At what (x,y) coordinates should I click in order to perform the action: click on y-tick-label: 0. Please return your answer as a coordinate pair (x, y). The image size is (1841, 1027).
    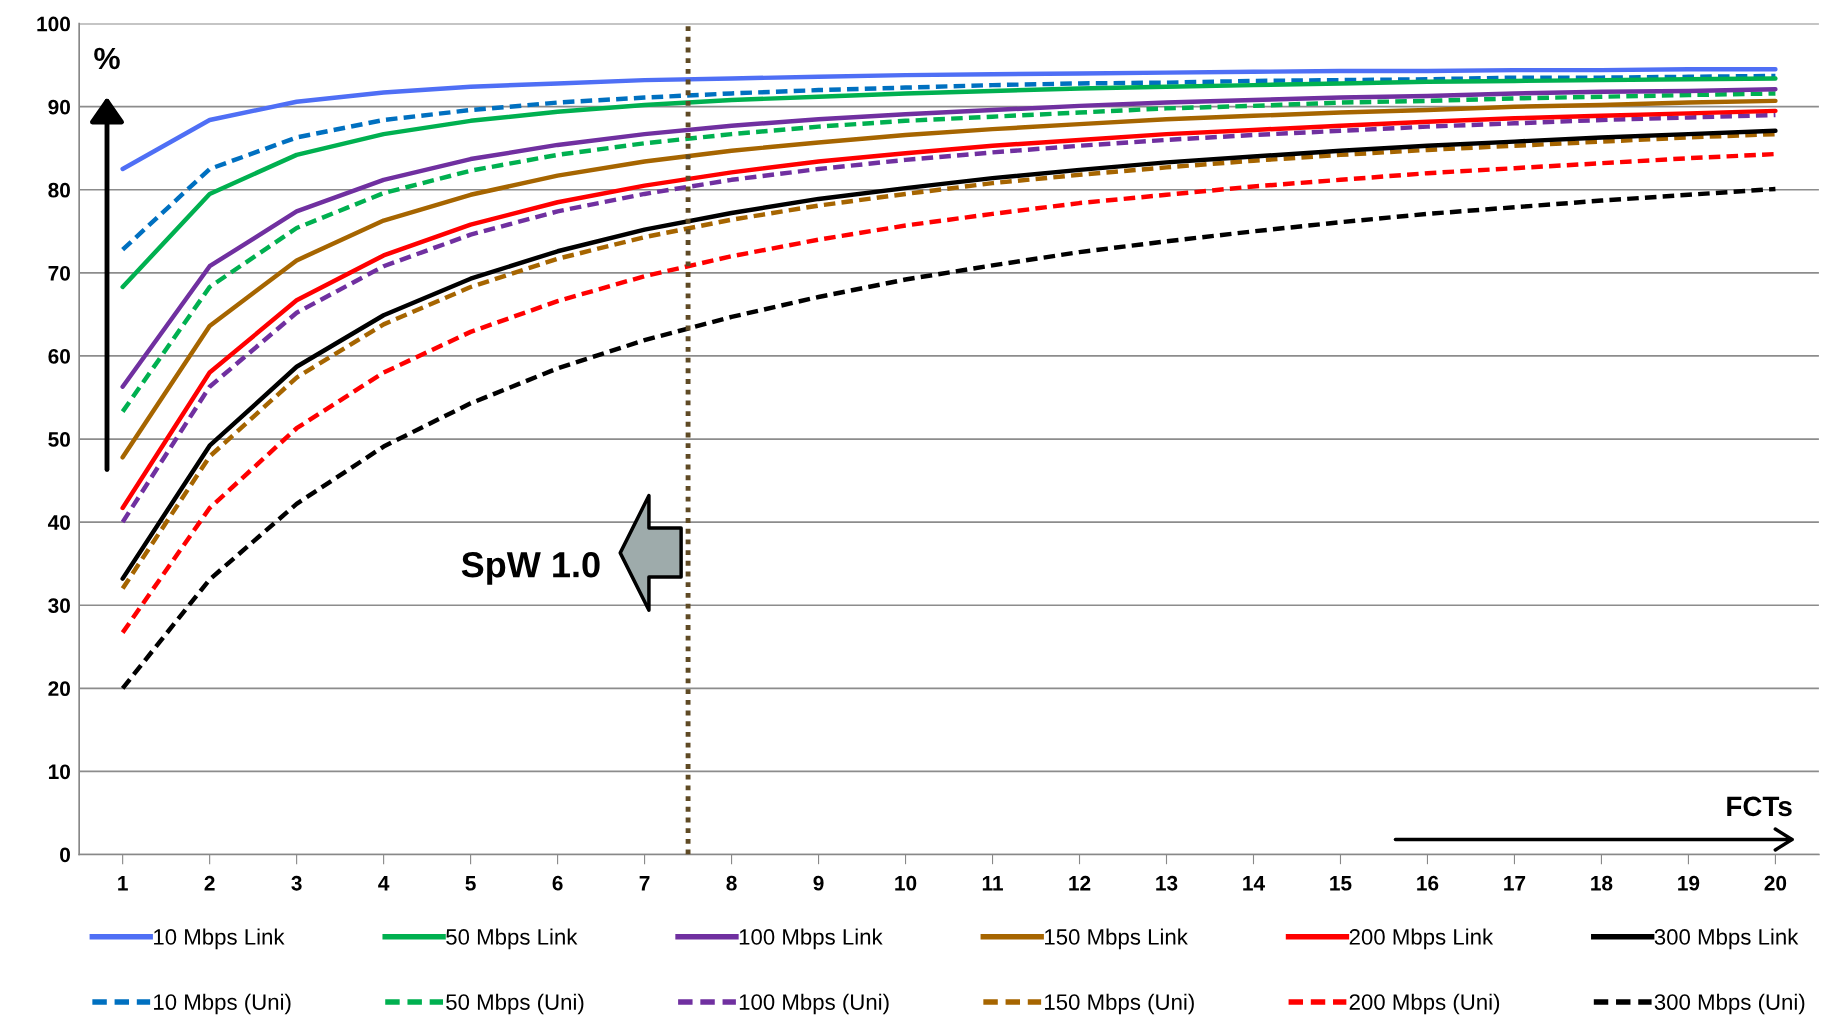
    Looking at the image, I should click on (65, 855).